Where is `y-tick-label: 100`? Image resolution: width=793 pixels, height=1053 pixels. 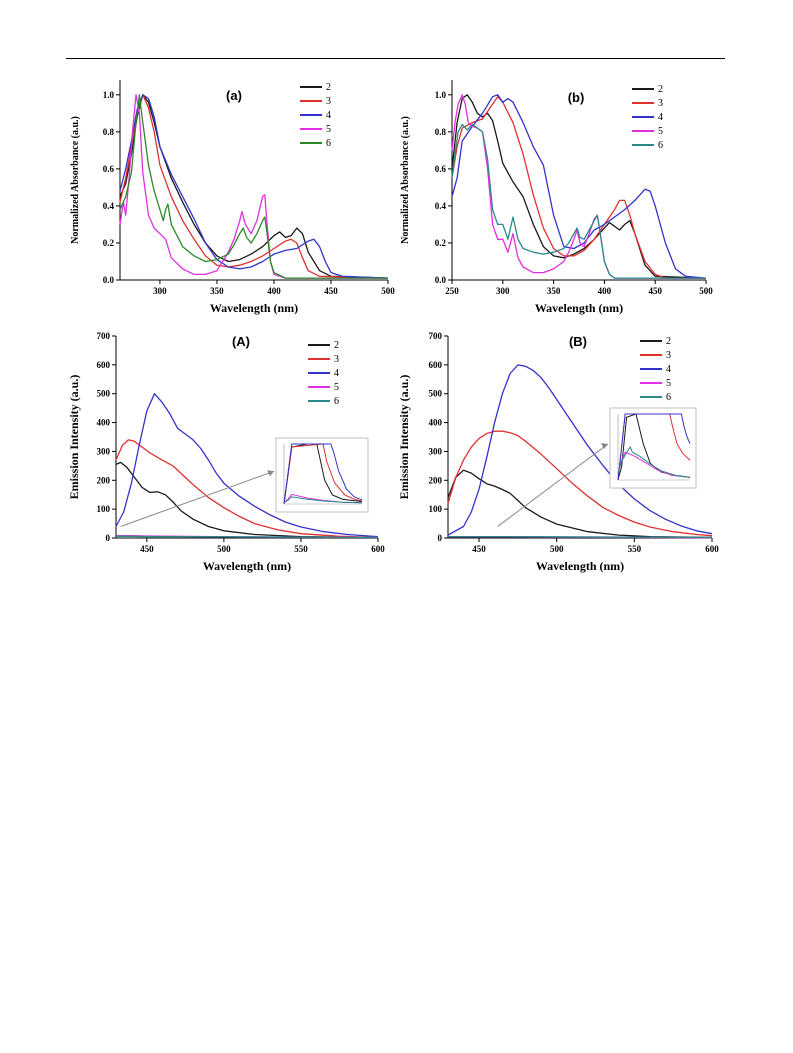 y-tick-label: 100 is located at coordinates (104, 509).